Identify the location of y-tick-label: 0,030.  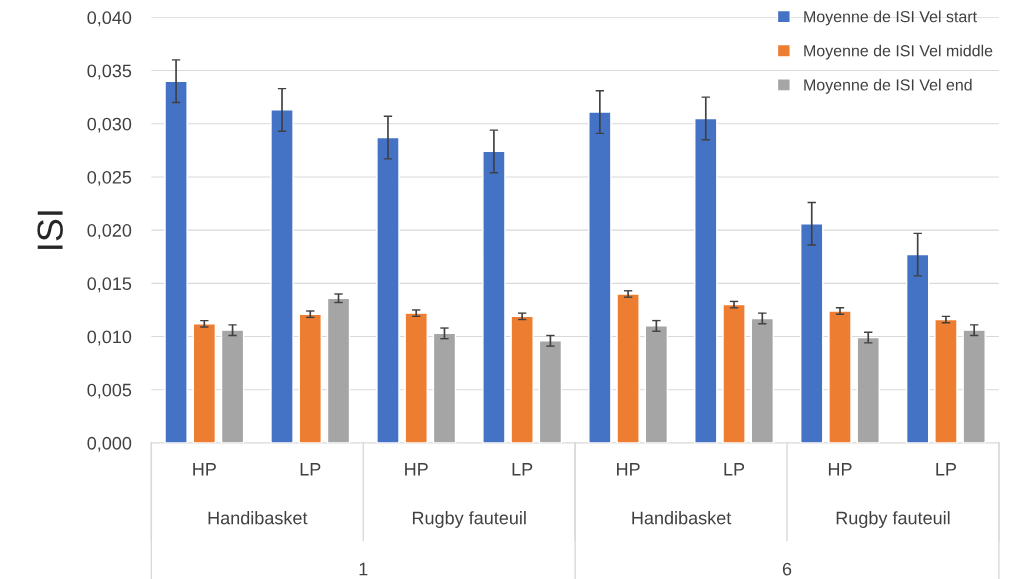
(109, 125).